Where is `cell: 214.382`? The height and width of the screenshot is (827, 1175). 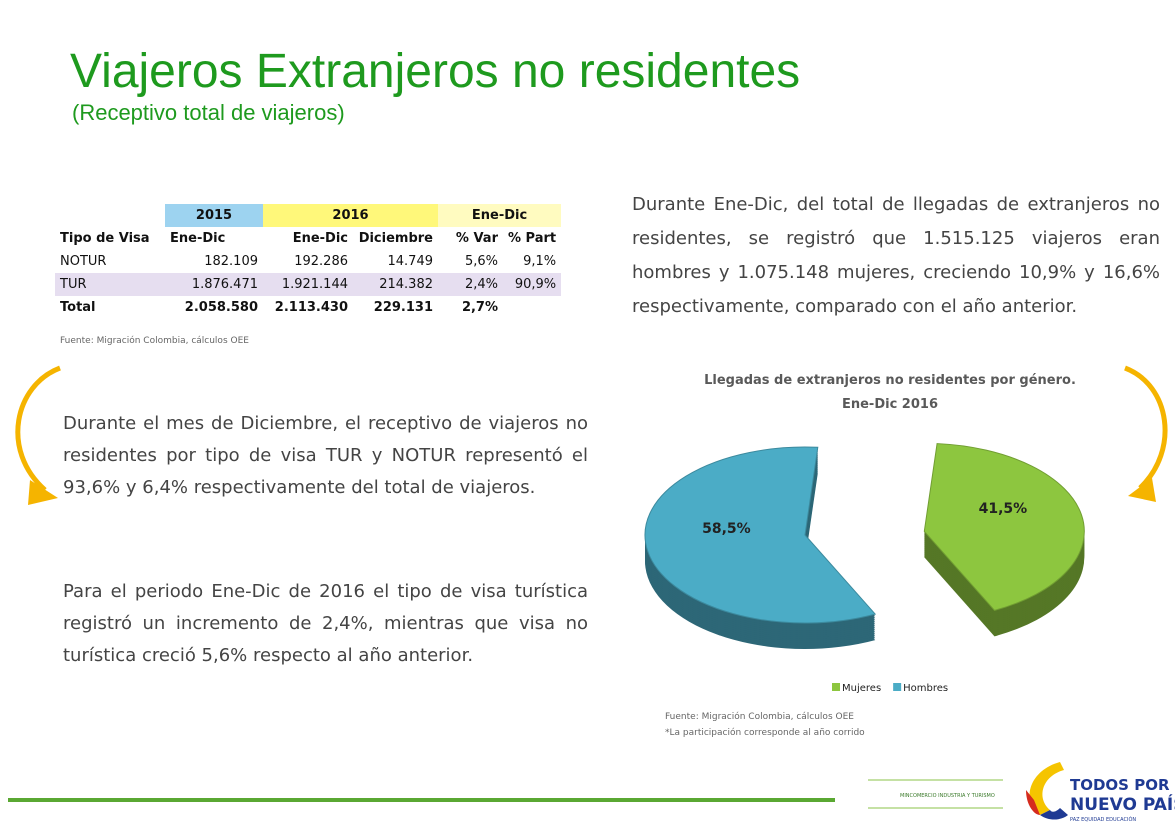 cell: 214.382 is located at coordinates (406, 284).